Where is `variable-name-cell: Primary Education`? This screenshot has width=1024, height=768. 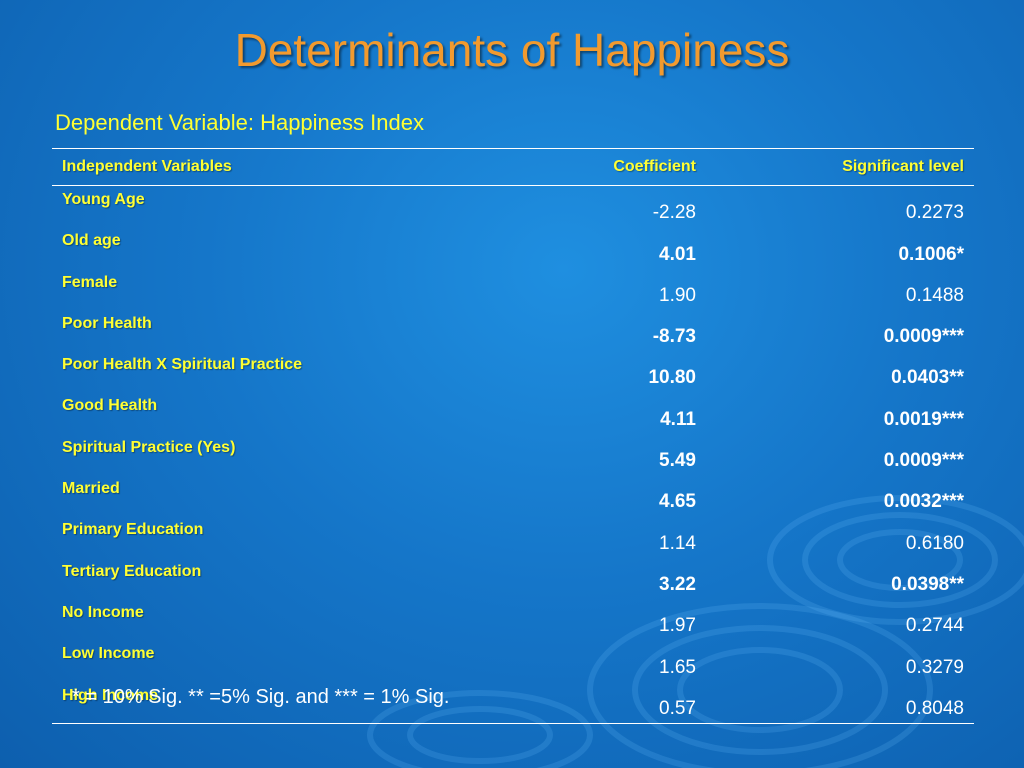
variable-name-cell: Primary Education is located at coordinates (133, 530).